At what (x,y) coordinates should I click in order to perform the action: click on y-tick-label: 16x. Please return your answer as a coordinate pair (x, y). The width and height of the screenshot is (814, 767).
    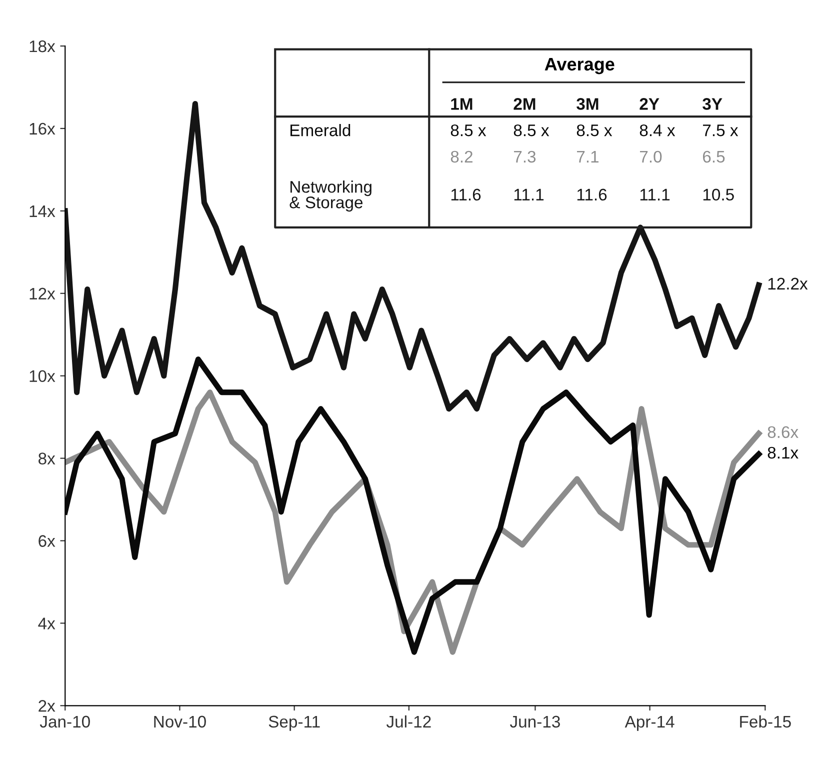
    Looking at the image, I should click on (43, 128).